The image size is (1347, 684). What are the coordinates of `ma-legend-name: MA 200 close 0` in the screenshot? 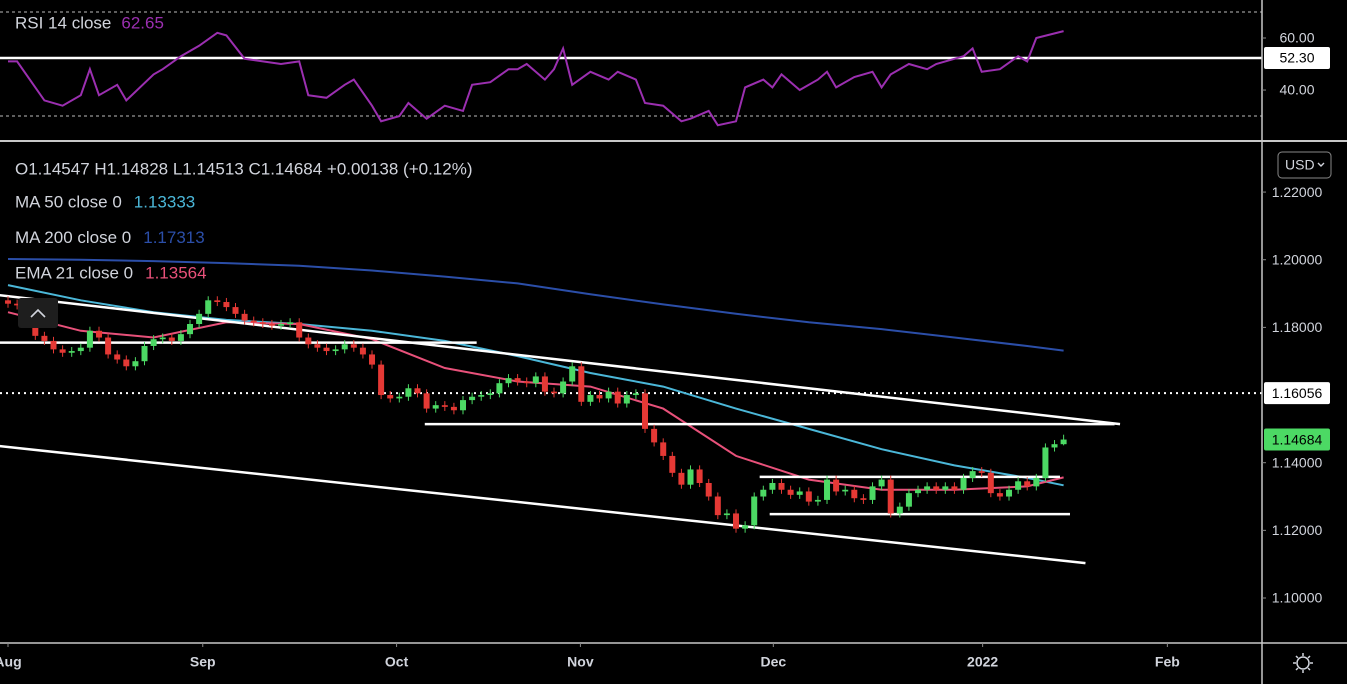 It's located at (73, 237).